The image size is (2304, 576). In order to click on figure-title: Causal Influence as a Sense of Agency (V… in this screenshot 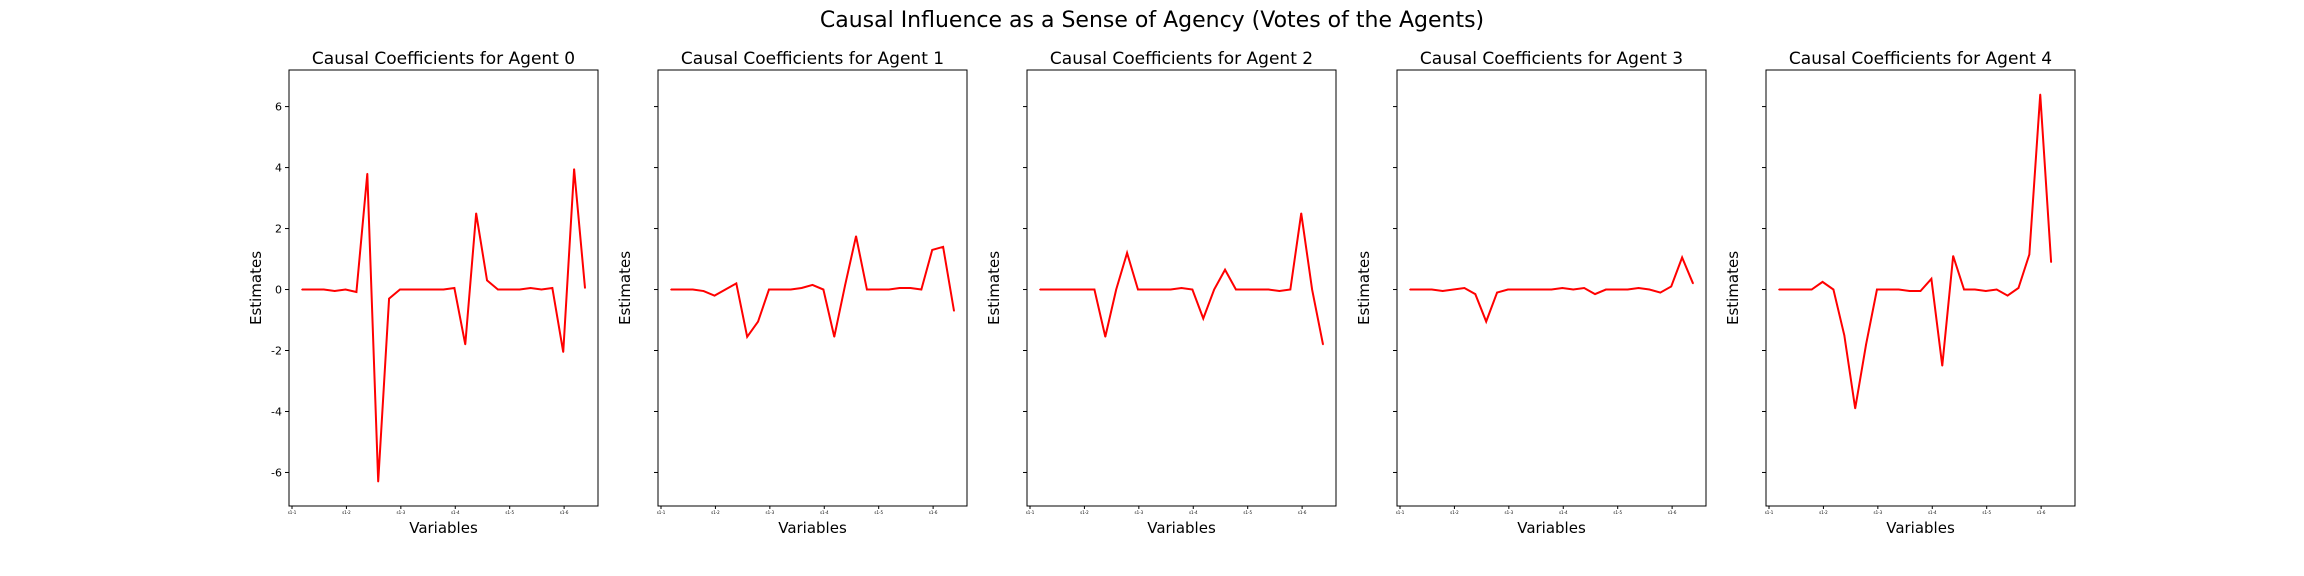, I will do `click(1152, 20)`.